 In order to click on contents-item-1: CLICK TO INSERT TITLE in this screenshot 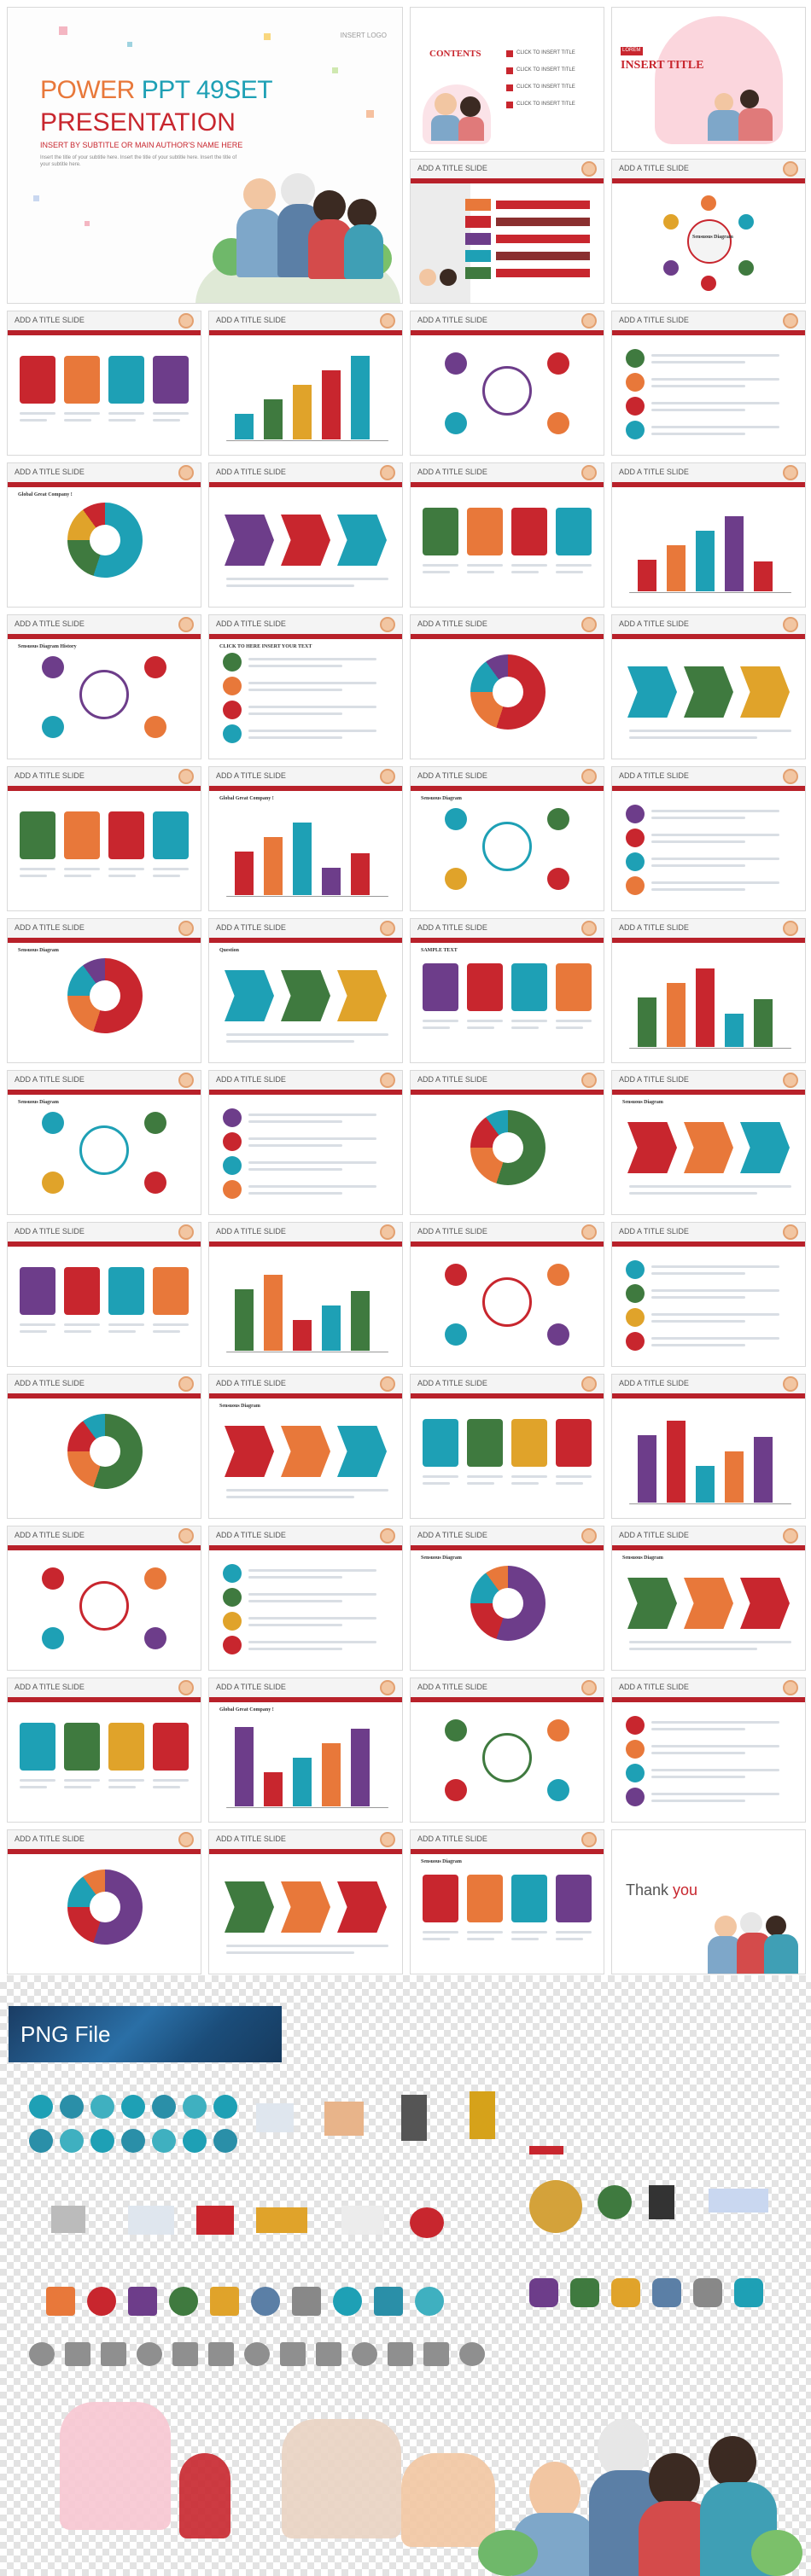, I will do `click(545, 53)`.